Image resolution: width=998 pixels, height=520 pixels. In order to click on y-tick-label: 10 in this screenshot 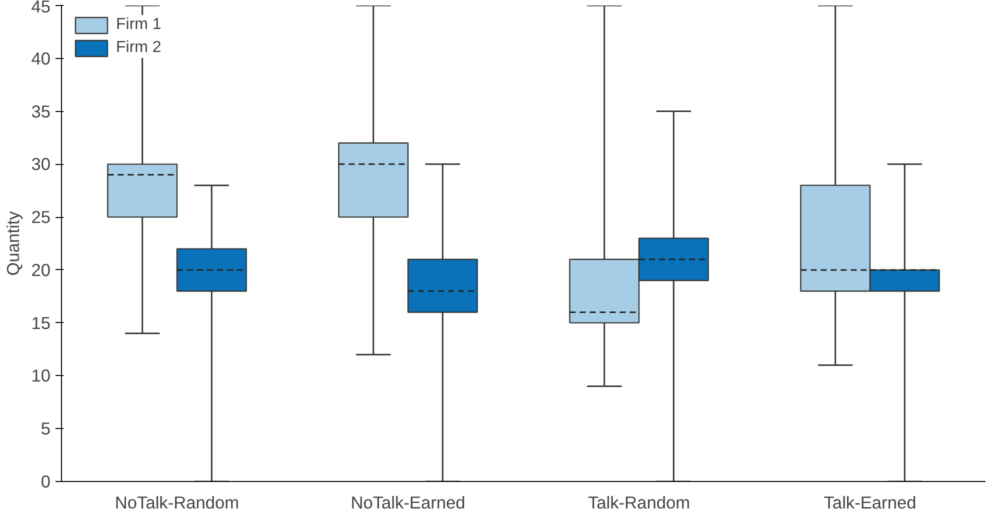, I will do `click(41, 376)`.